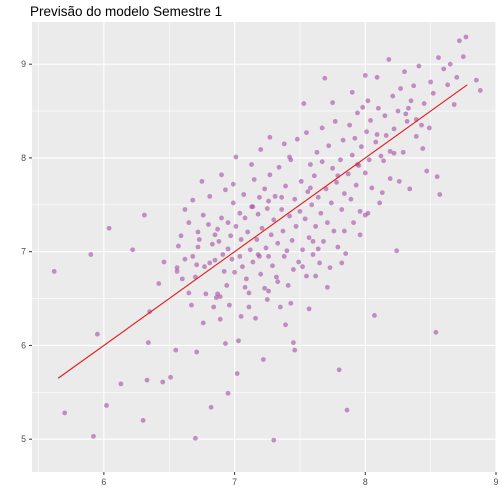  Describe the element at coordinates (23, 439) in the screenshot. I see `y-tick-label: 5` at that location.